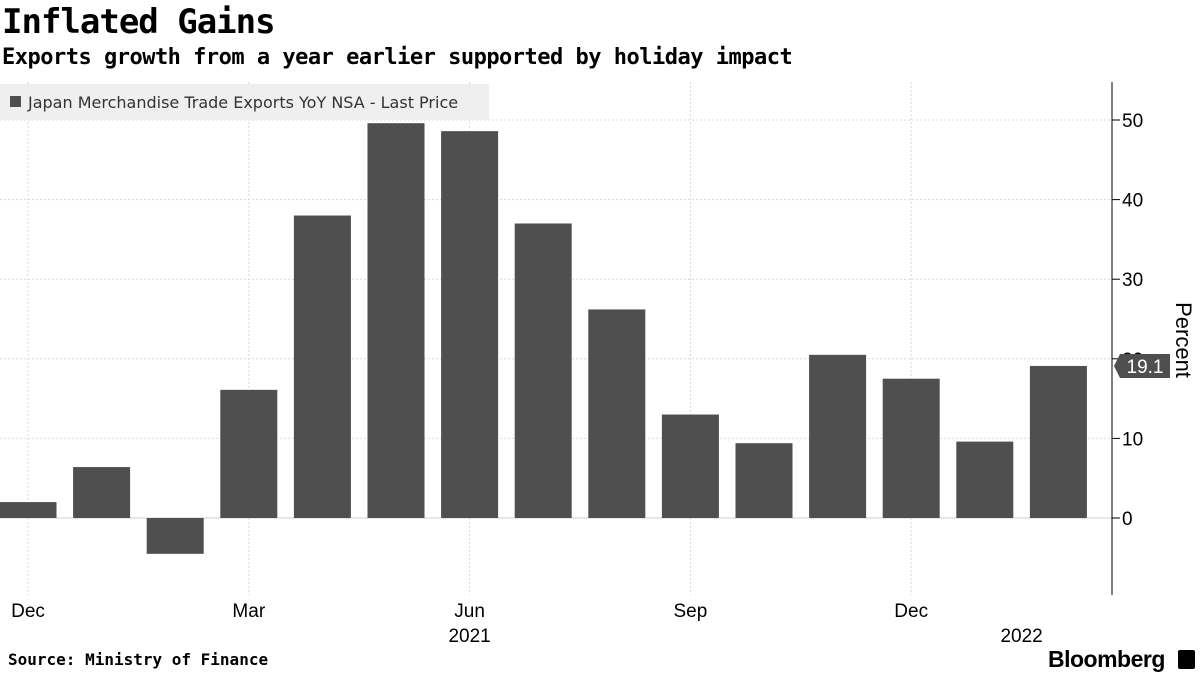 The width and height of the screenshot is (1200, 675). I want to click on legend-swatch, so click(15, 101).